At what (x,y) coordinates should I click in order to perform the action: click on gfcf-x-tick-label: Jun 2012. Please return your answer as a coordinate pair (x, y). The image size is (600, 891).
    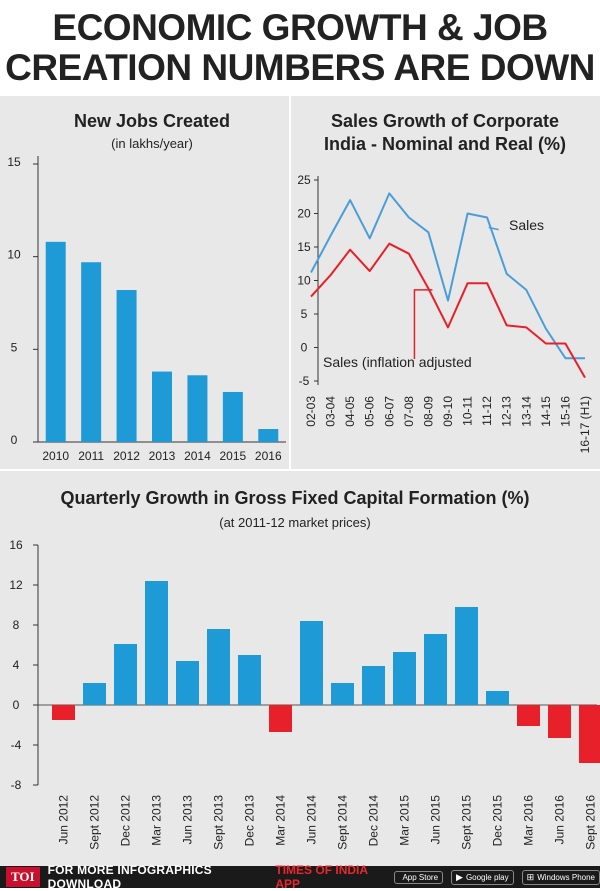
    Looking at the image, I should click on (64, 820).